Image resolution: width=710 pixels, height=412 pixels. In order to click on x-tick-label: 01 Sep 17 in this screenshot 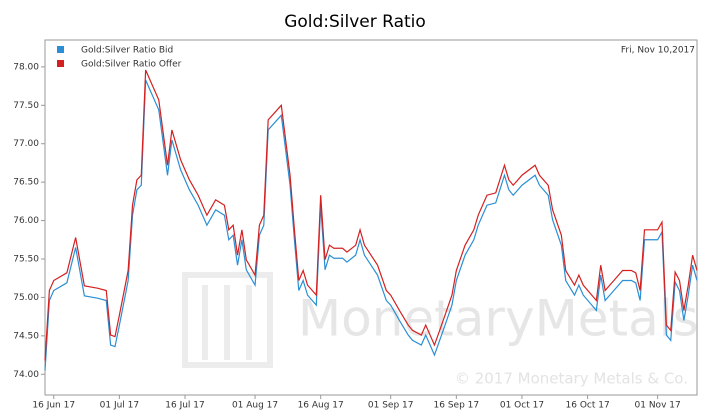, I will do `click(391, 406)`.